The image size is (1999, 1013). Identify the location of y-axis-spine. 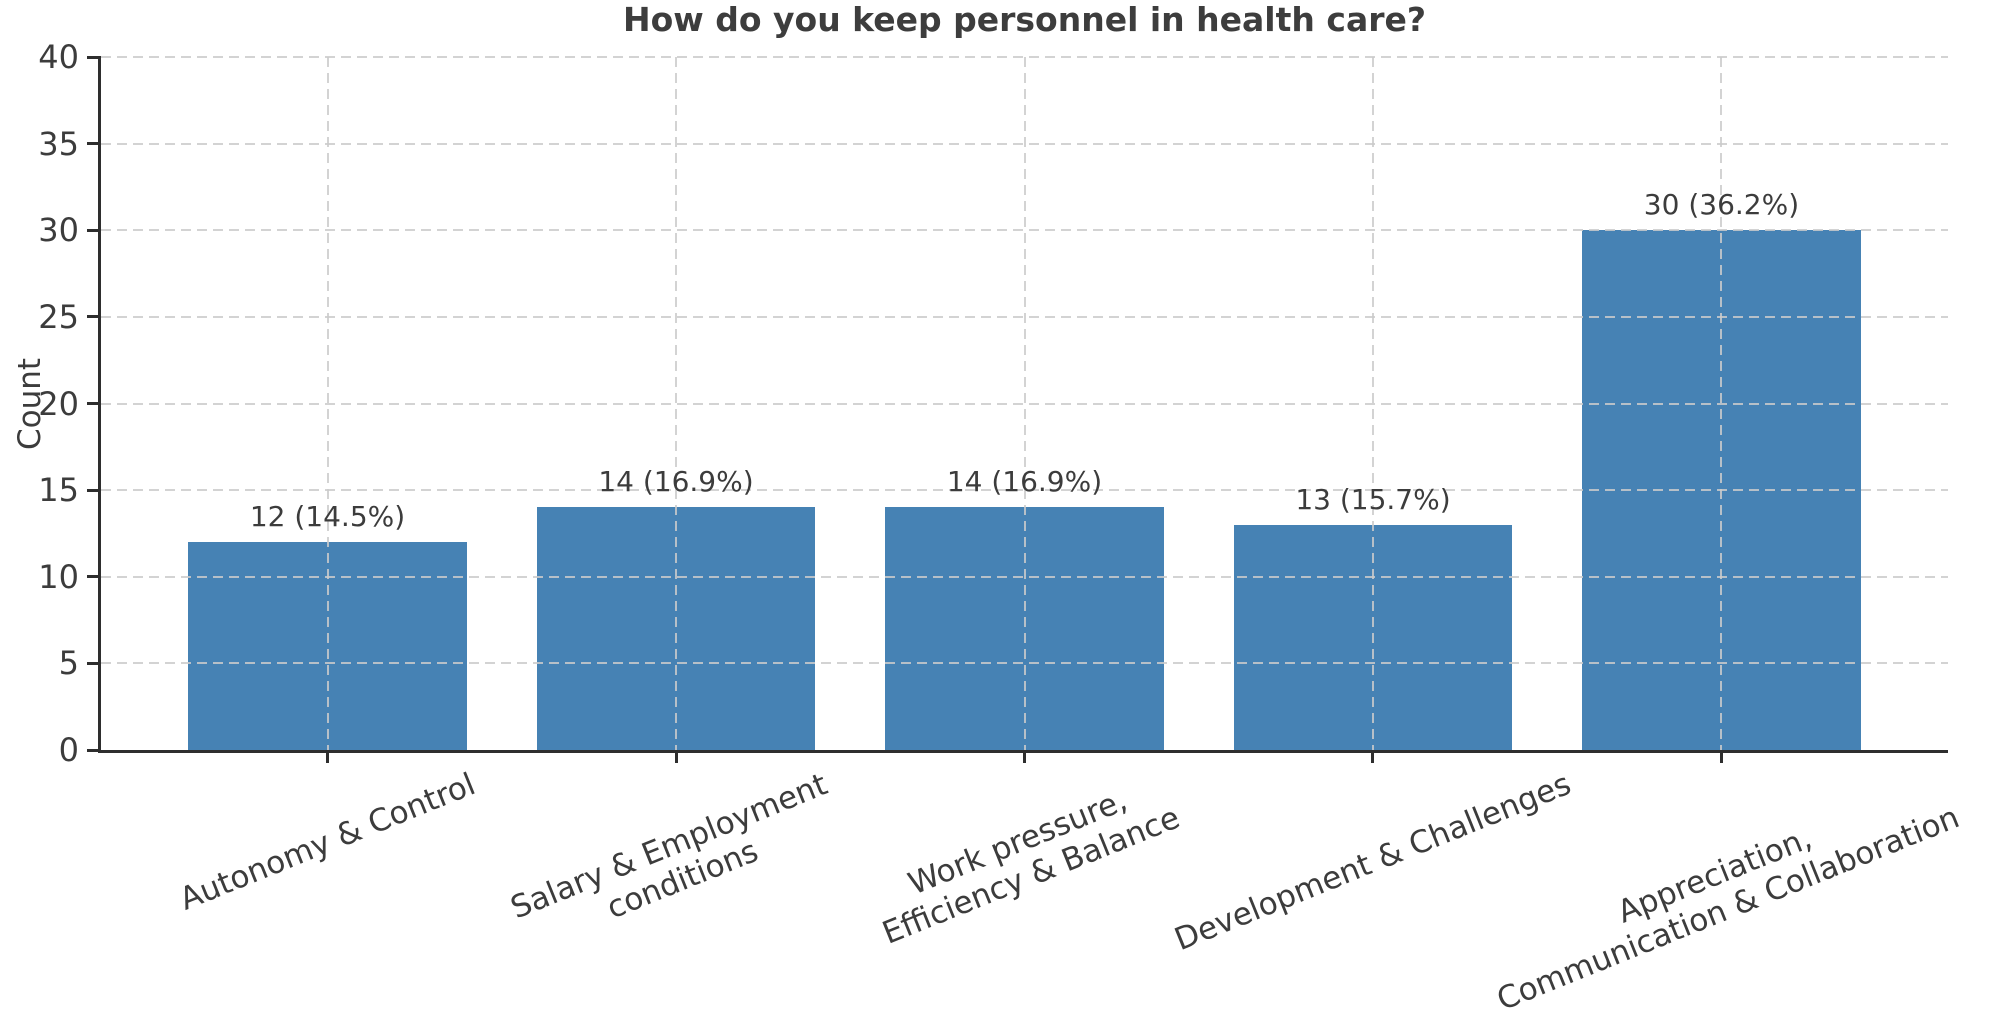
(99, 405).